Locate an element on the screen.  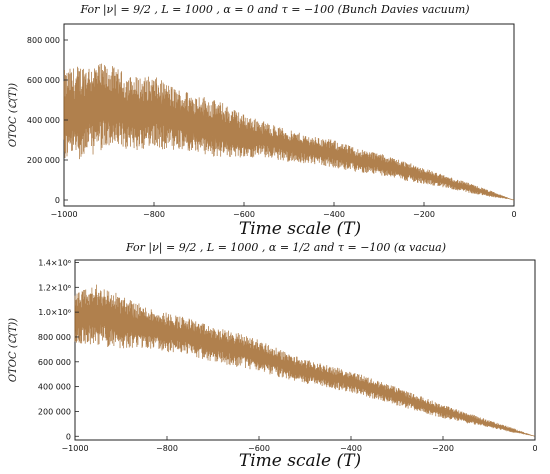
y-tick-label: 1.4×10⁶ is located at coordinates (54, 262).